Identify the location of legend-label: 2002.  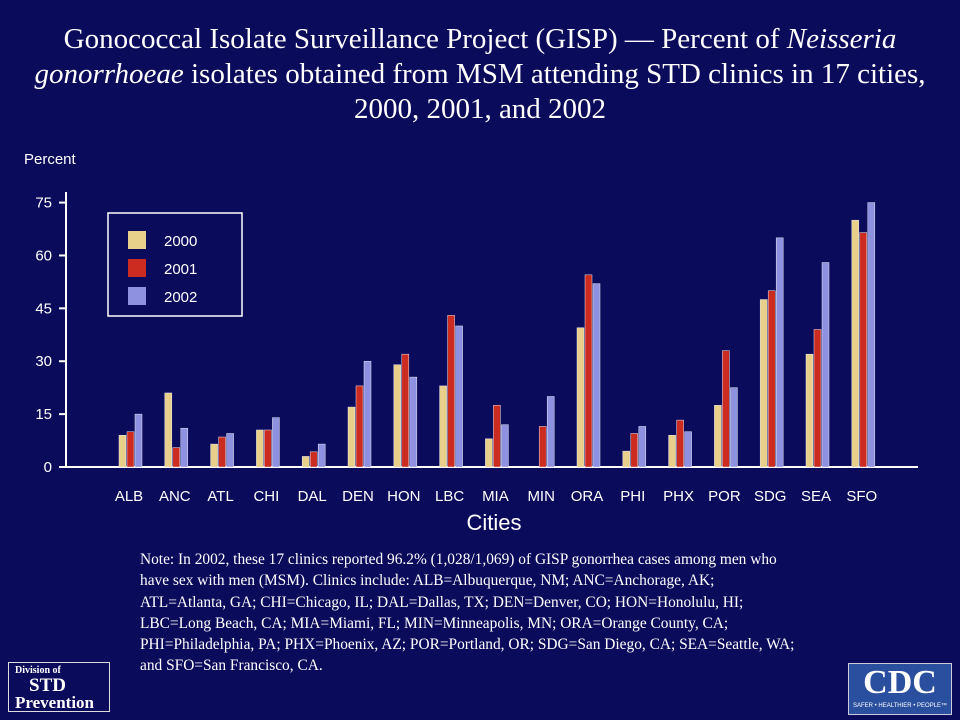
(180, 297).